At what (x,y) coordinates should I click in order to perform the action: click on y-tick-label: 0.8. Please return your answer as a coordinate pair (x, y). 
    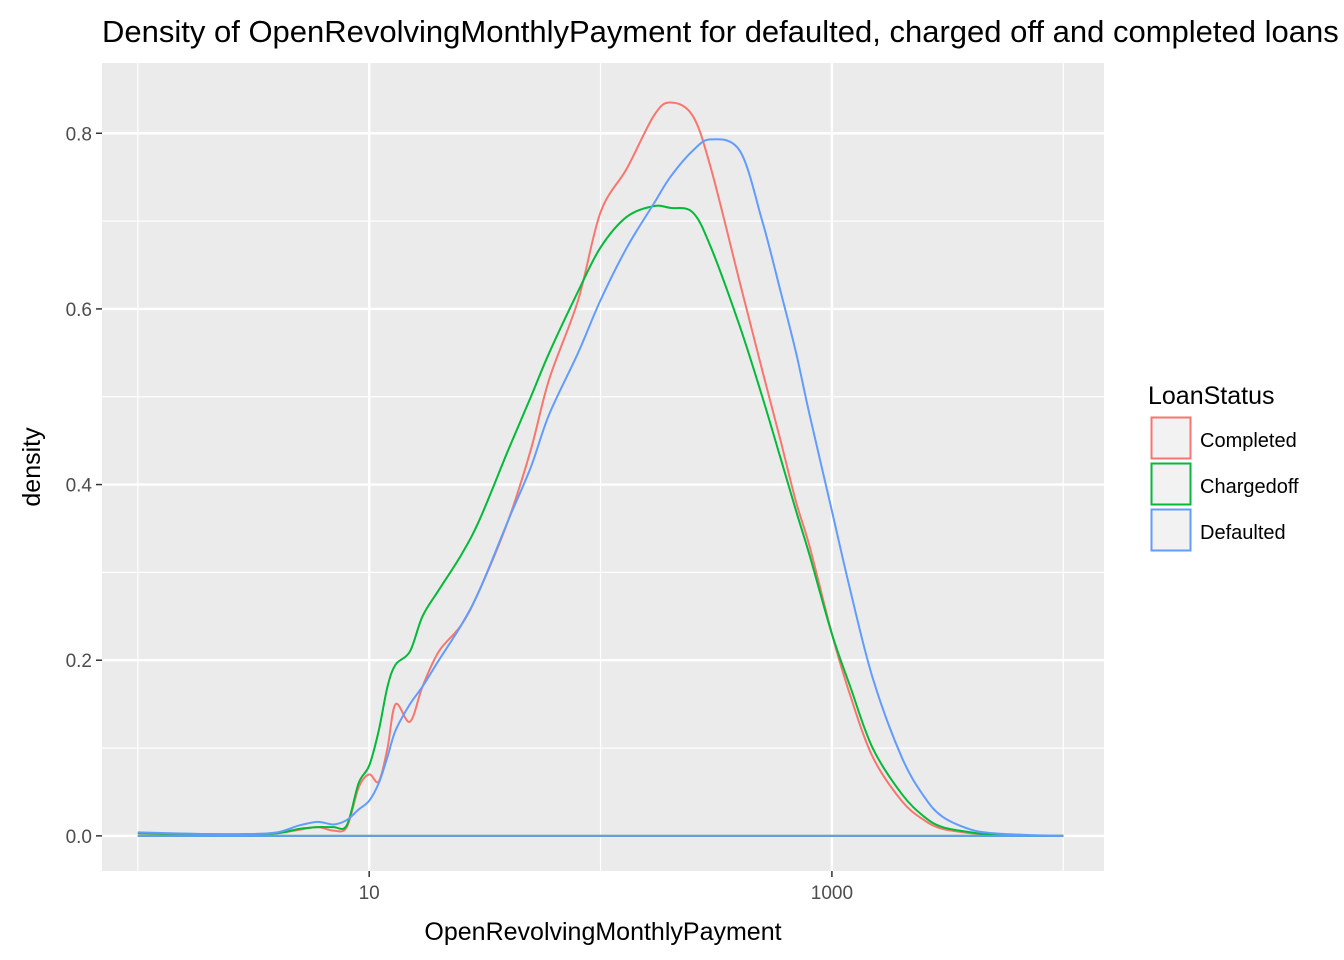
    Looking at the image, I should click on (79, 134).